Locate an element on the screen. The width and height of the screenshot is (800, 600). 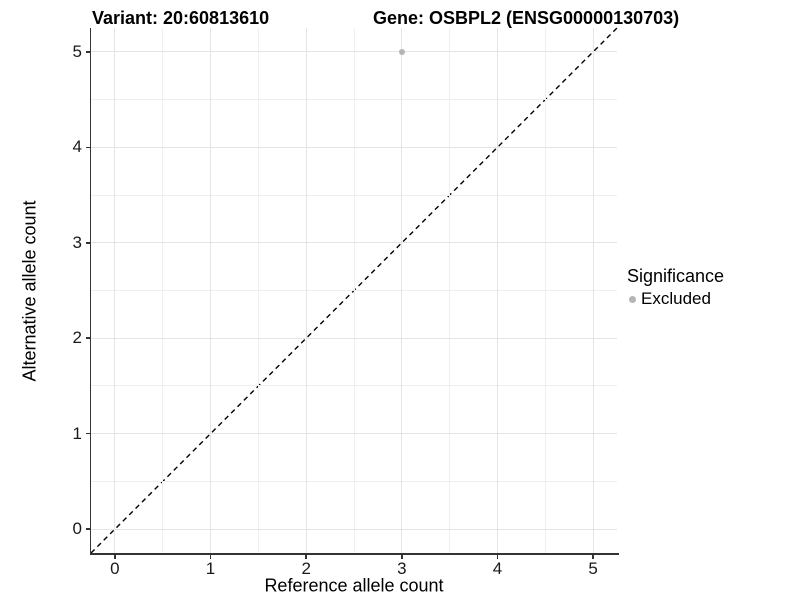
legend-marker-circle-icon is located at coordinates (632, 299).